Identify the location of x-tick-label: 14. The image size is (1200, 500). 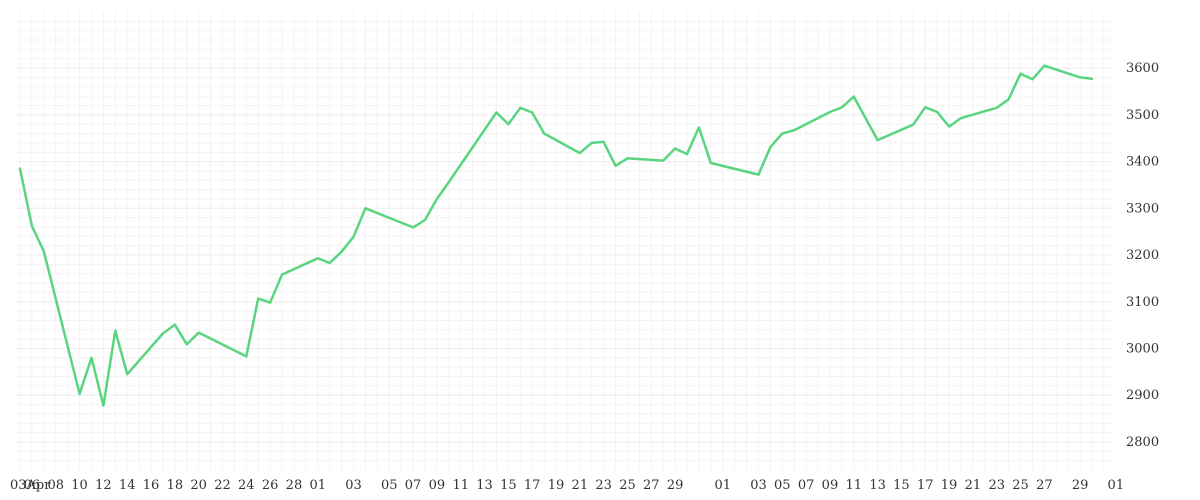
(127, 485).